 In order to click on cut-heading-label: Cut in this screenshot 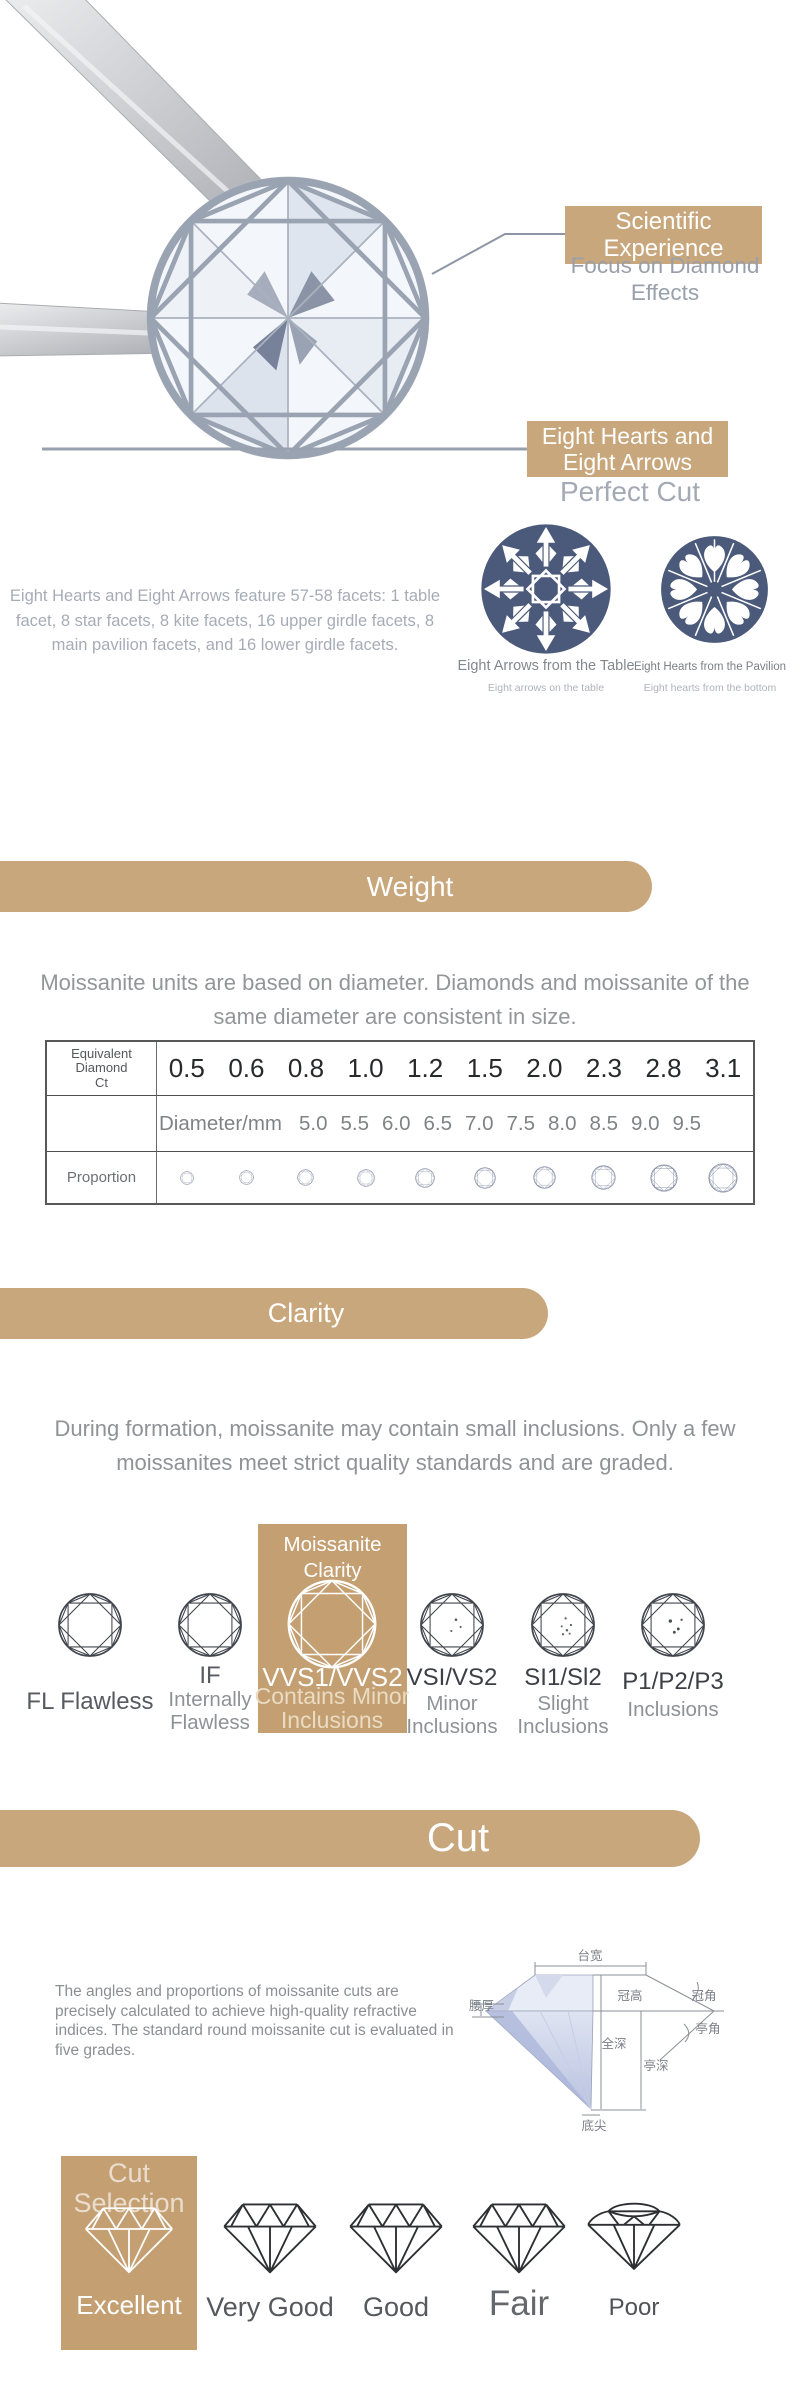, I will do `click(458, 1838)`.